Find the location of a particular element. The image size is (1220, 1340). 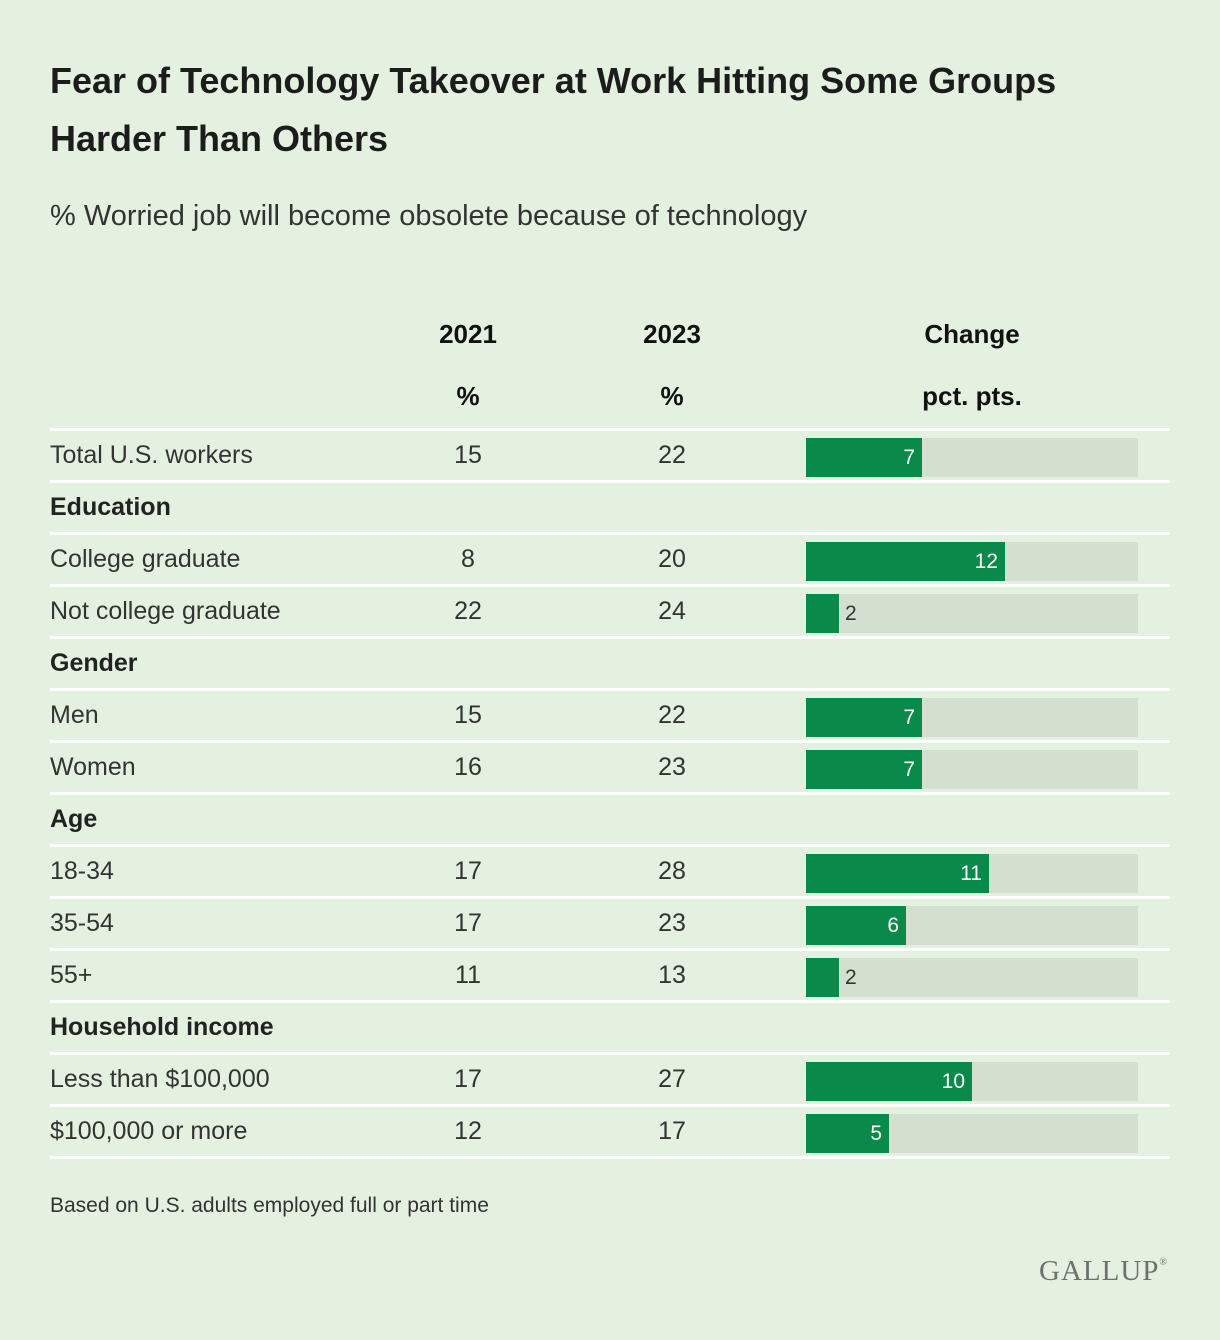

group-header-row: Household income is located at coordinates (610, 1029).